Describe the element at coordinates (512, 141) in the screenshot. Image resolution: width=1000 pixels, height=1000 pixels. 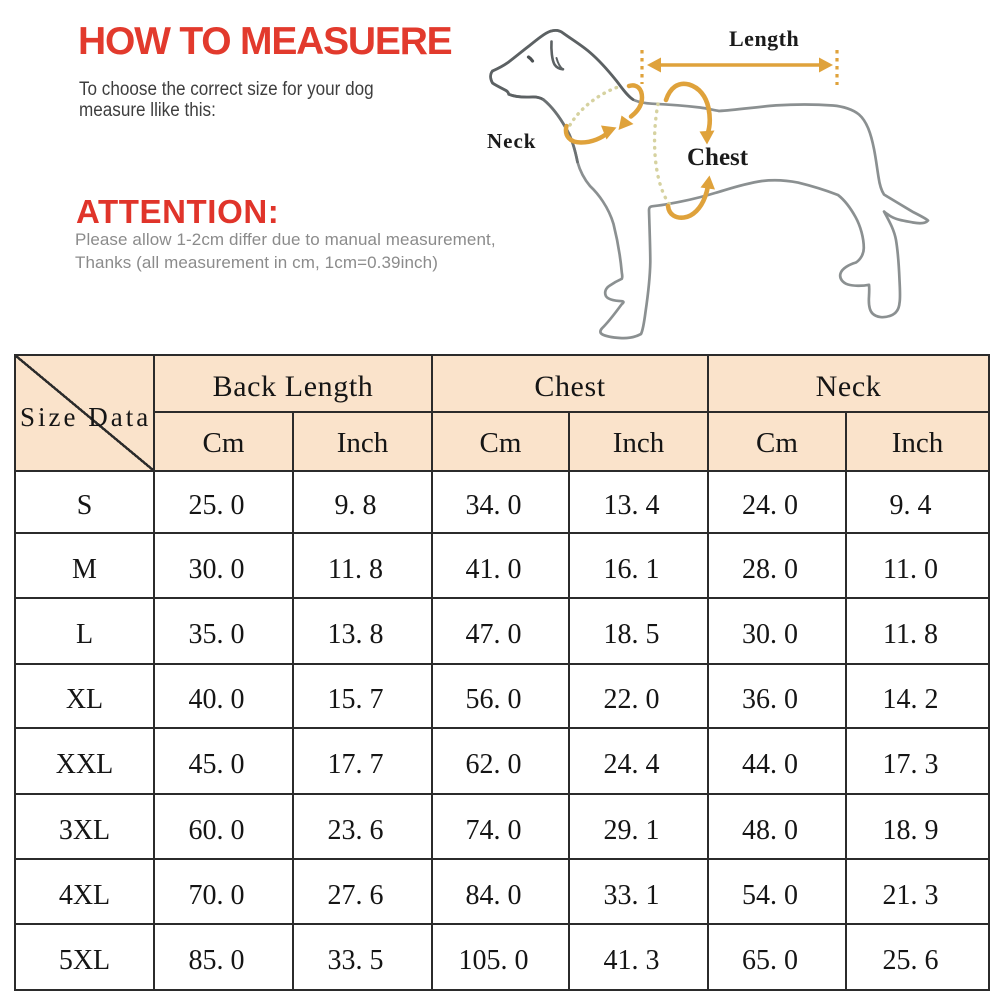
I see `svg-text: Neck` at that location.